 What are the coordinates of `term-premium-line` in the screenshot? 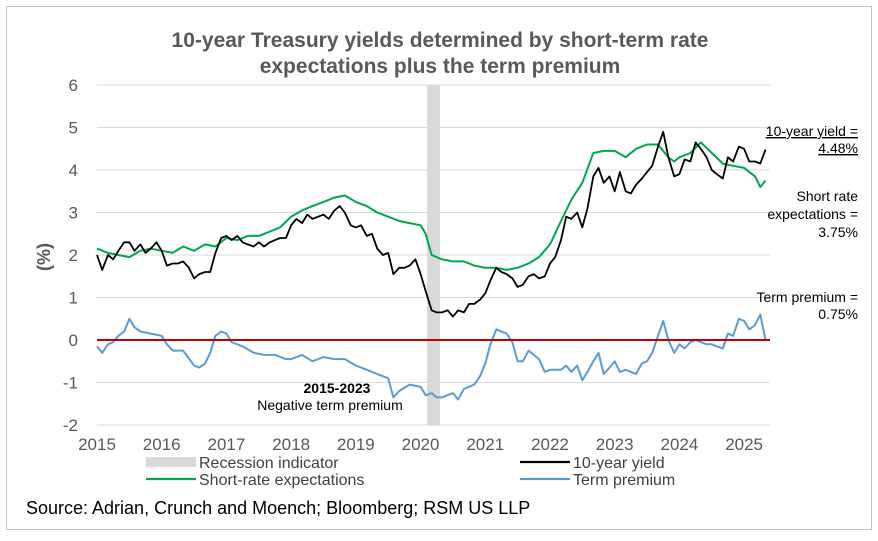 It's located at (431, 357).